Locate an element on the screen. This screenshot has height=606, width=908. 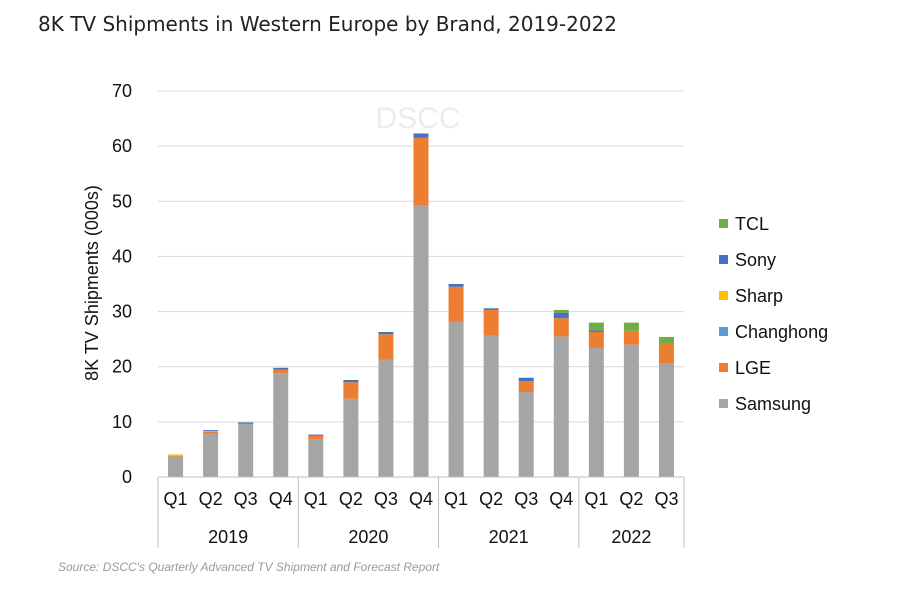
y-axis-label: 8K TV Shipments (000s) is located at coordinates (92, 283).